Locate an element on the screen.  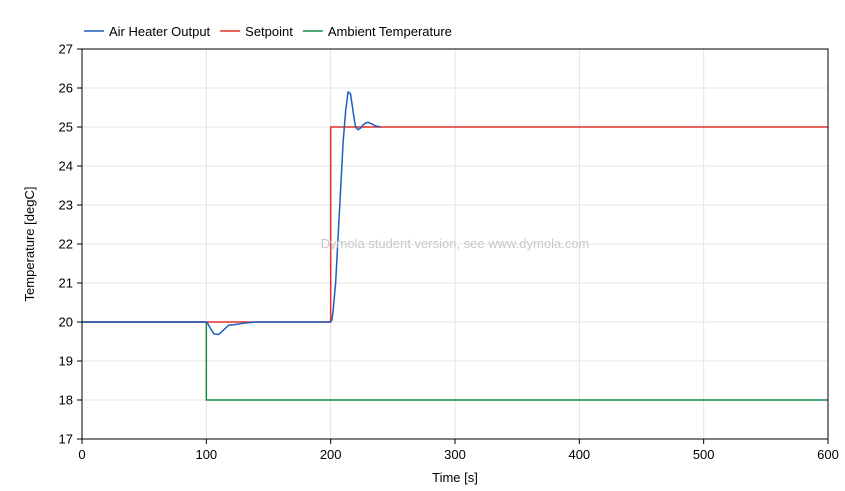
y-tick-label: 21 is located at coordinates (66, 283).